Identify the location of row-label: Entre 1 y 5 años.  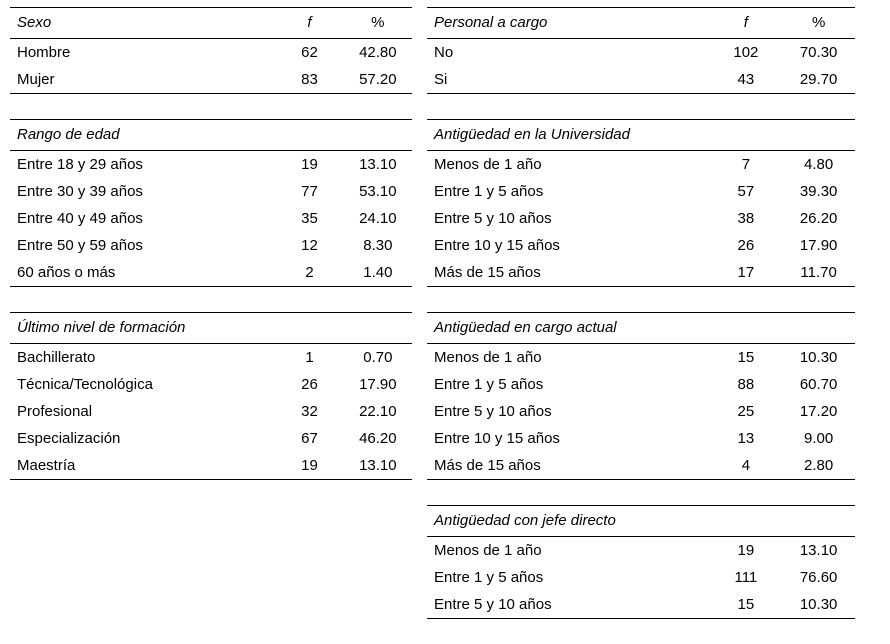
(489, 191).